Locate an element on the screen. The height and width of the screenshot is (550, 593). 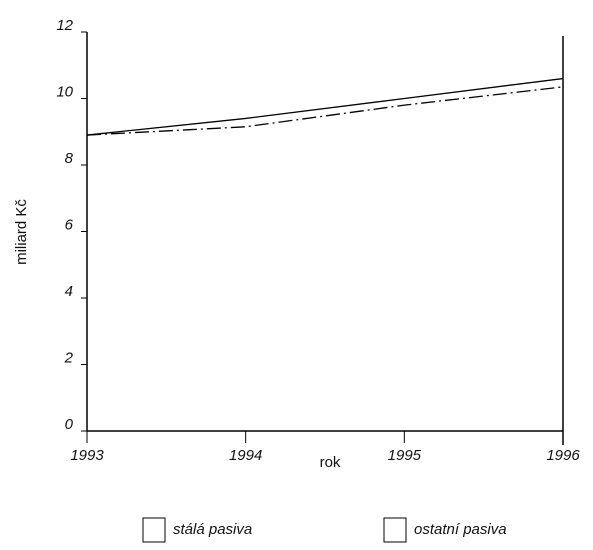
x-tick-label: 1993 is located at coordinates (87, 455).